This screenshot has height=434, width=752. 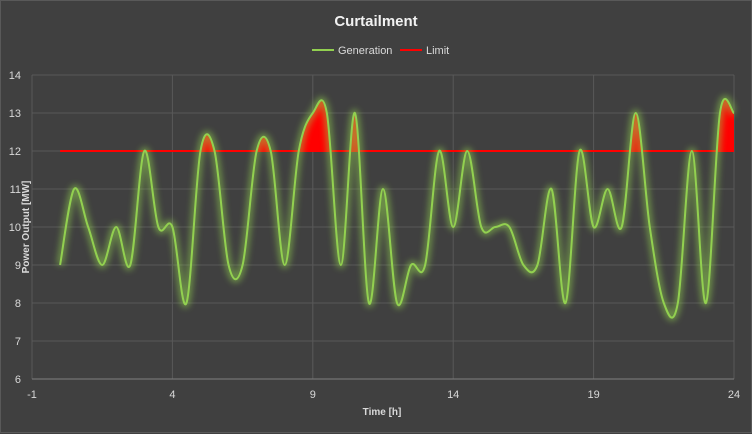 What do you see at coordinates (375, 21) in the screenshot?
I see `chart-title: Curtailment` at bounding box center [375, 21].